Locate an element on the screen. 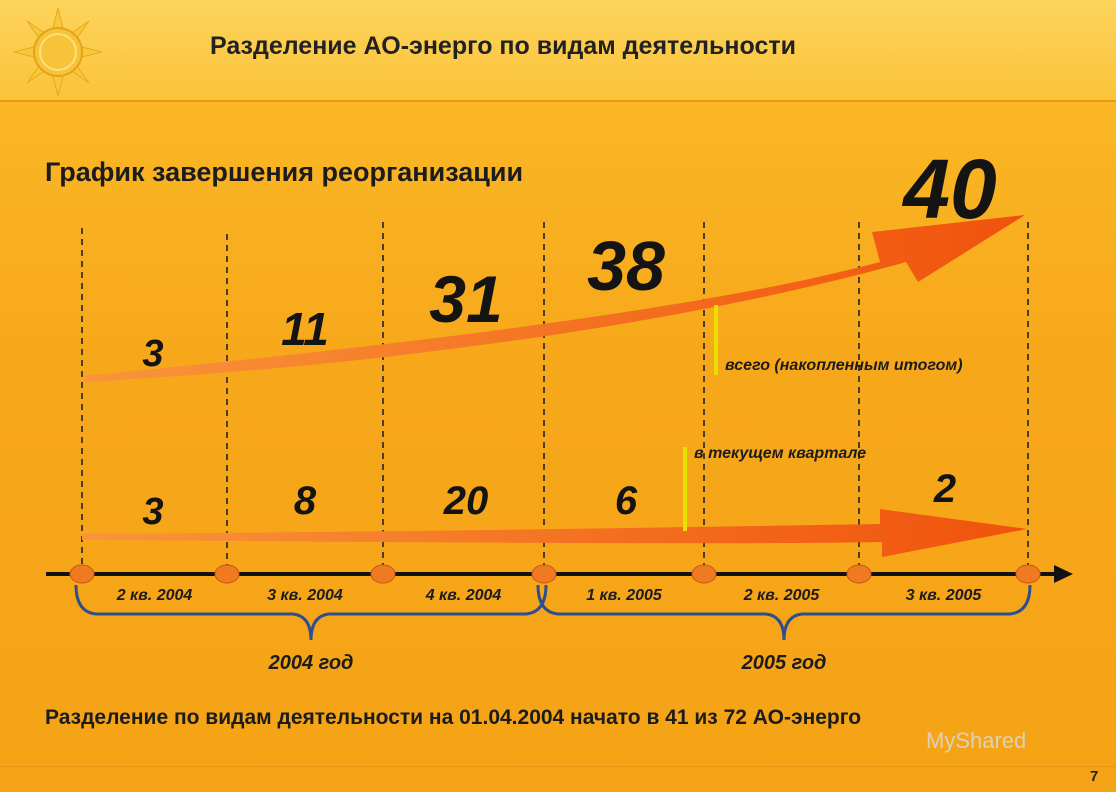  year-group-label: 2004 год is located at coordinates (311, 663).